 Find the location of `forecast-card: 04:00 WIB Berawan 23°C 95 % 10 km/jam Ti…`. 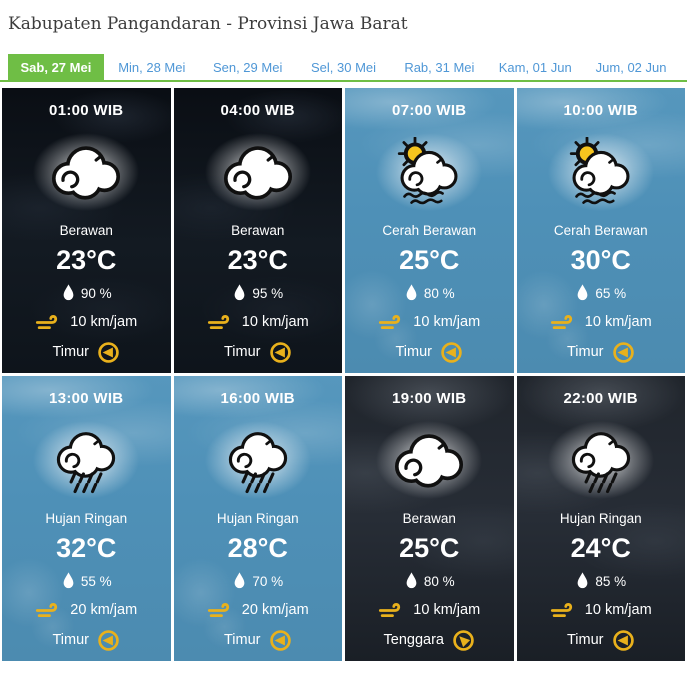

forecast-card: 04:00 WIB Berawan 23°C 95 % 10 km/jam Ti… is located at coordinates (257, 230).